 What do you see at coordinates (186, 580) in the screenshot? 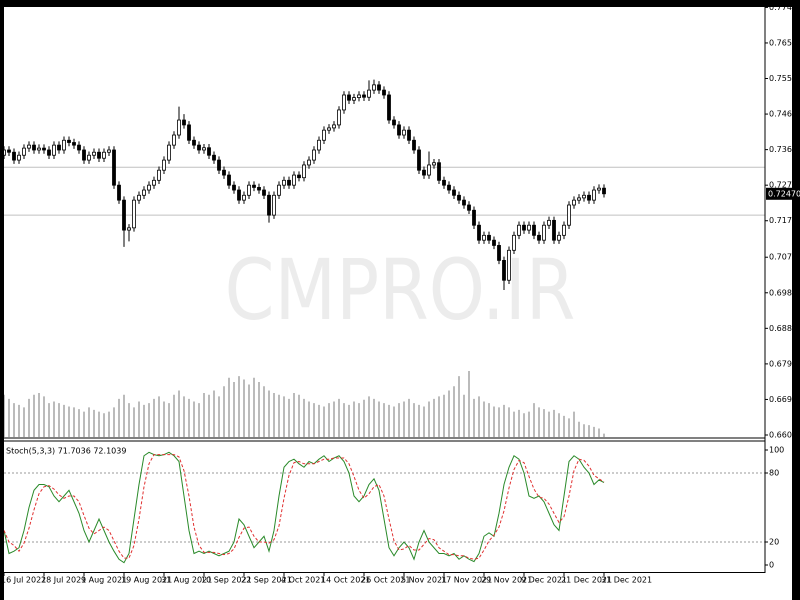
I see `x-tick-label: 31 Aug 2021` at bounding box center [186, 580].